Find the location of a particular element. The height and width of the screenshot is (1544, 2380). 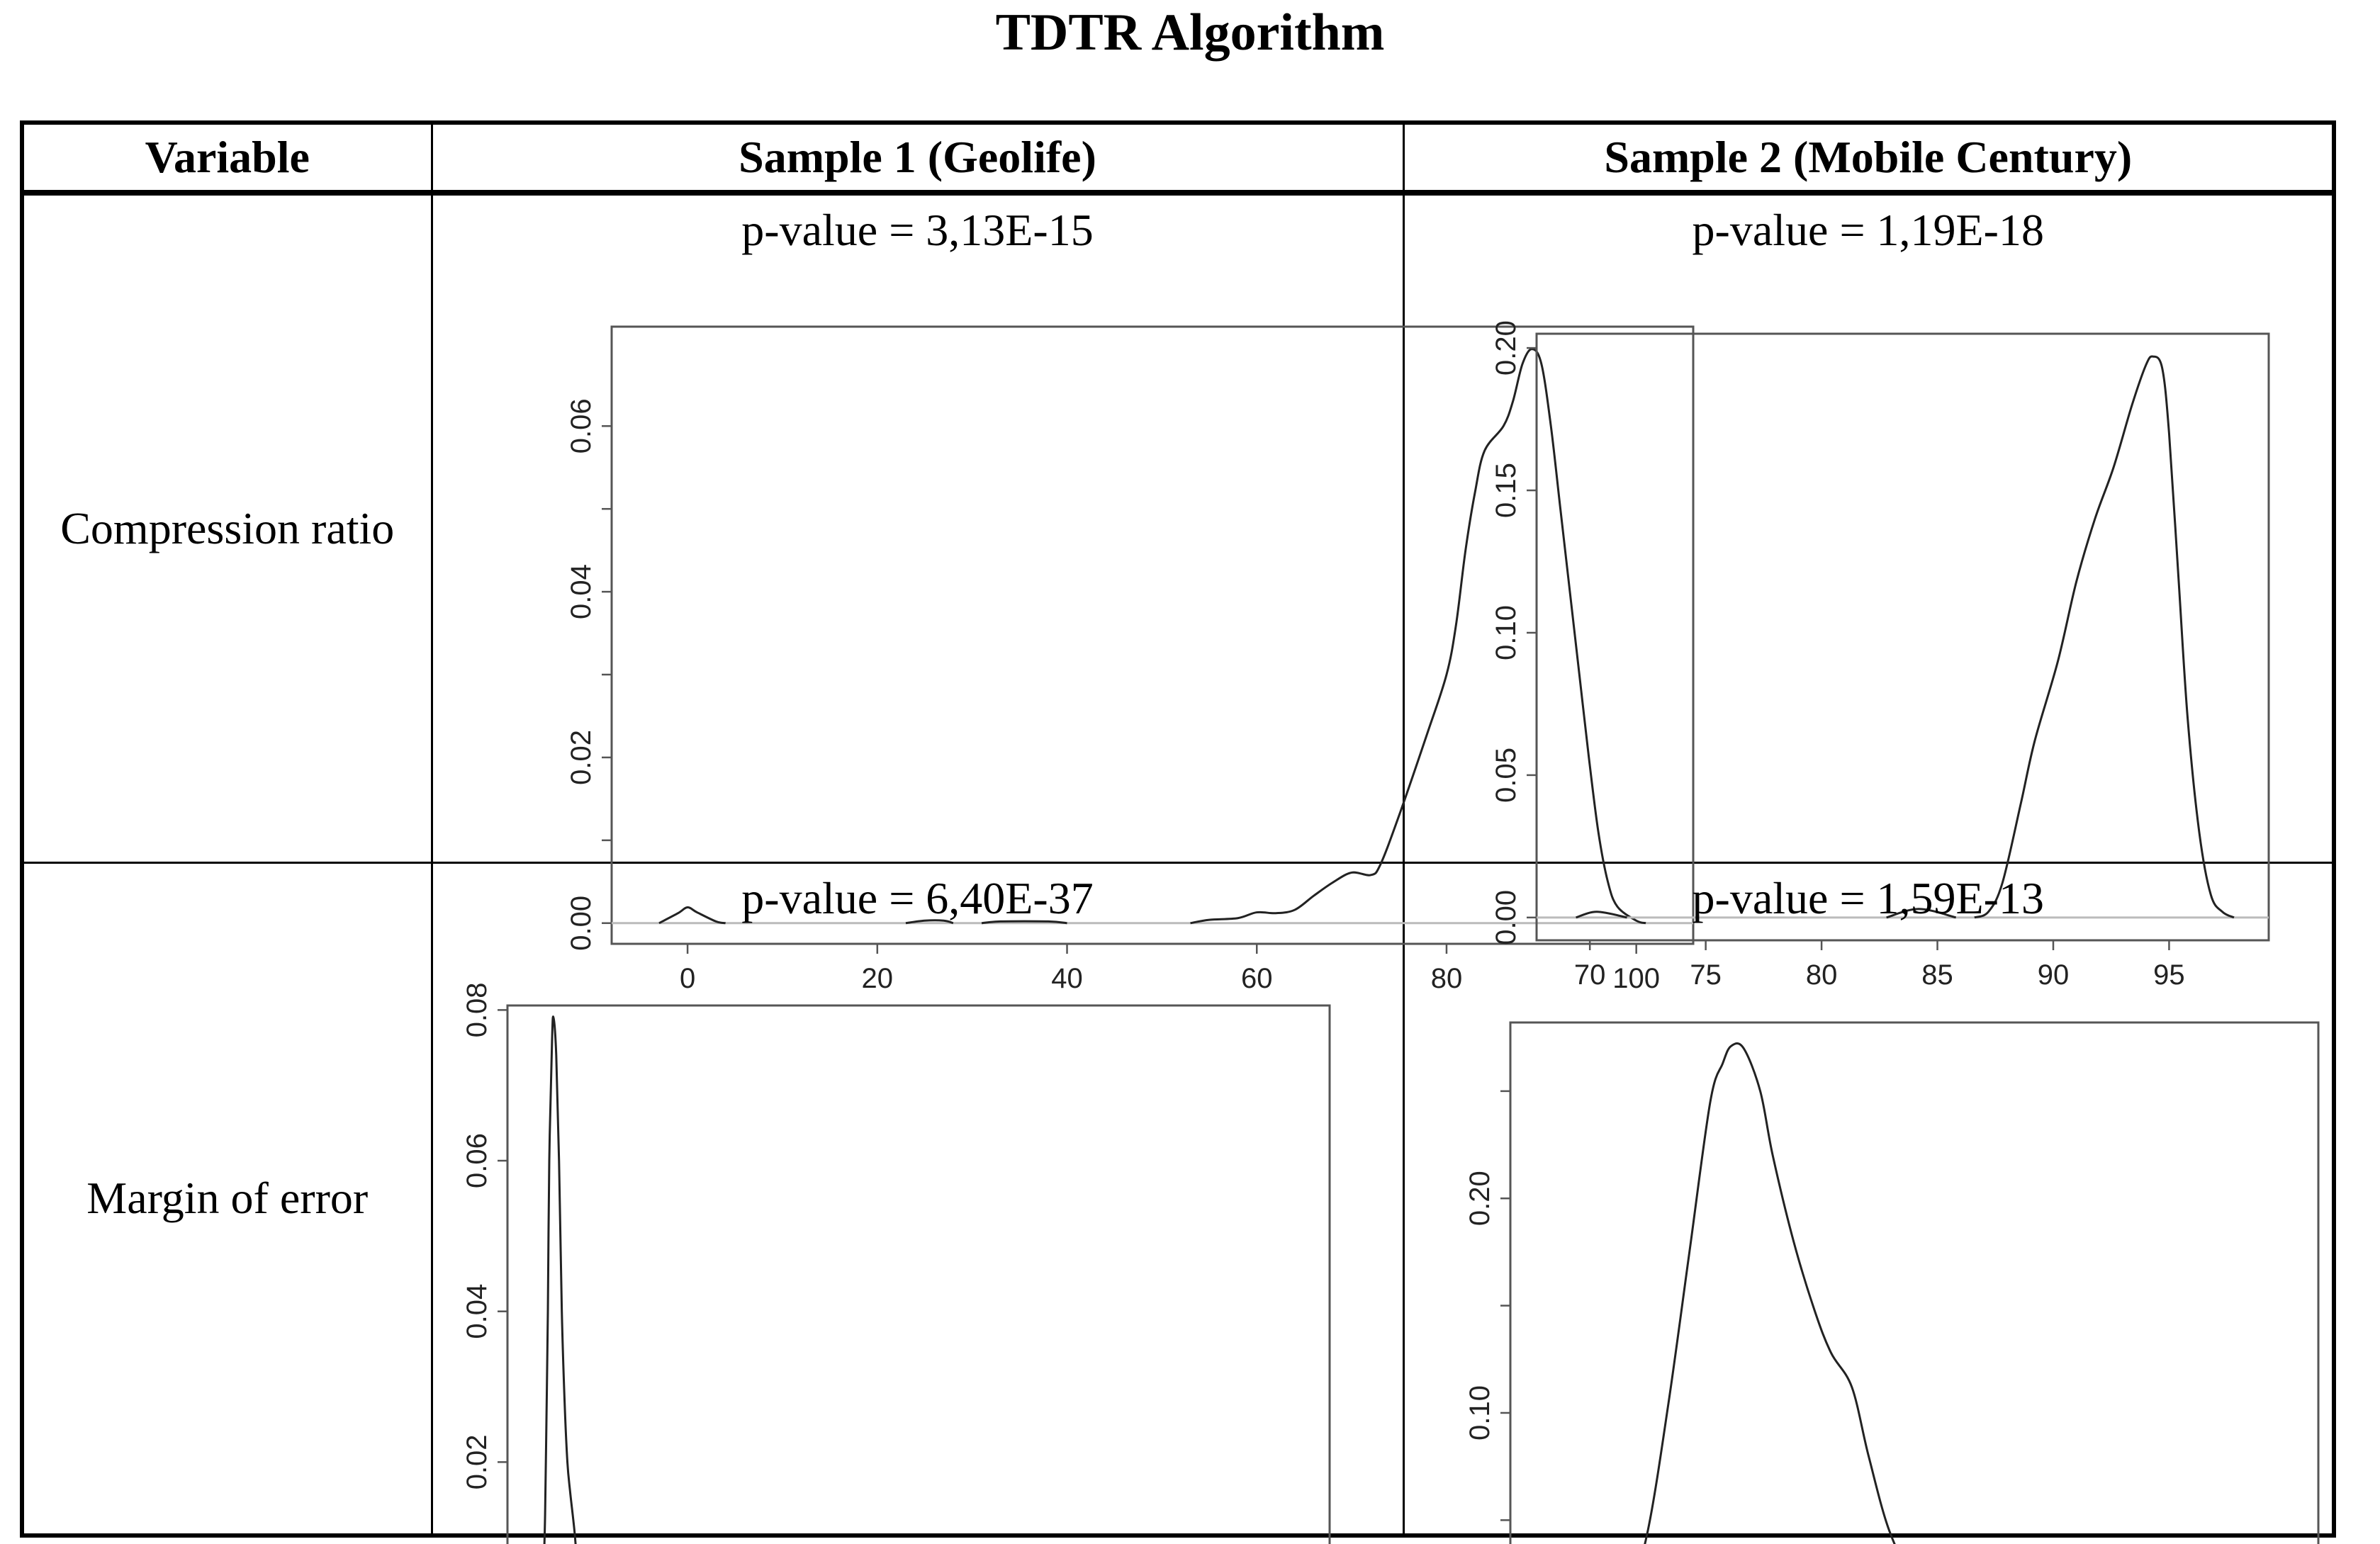

y-tick-label: 0.05 is located at coordinates (1506, 775).